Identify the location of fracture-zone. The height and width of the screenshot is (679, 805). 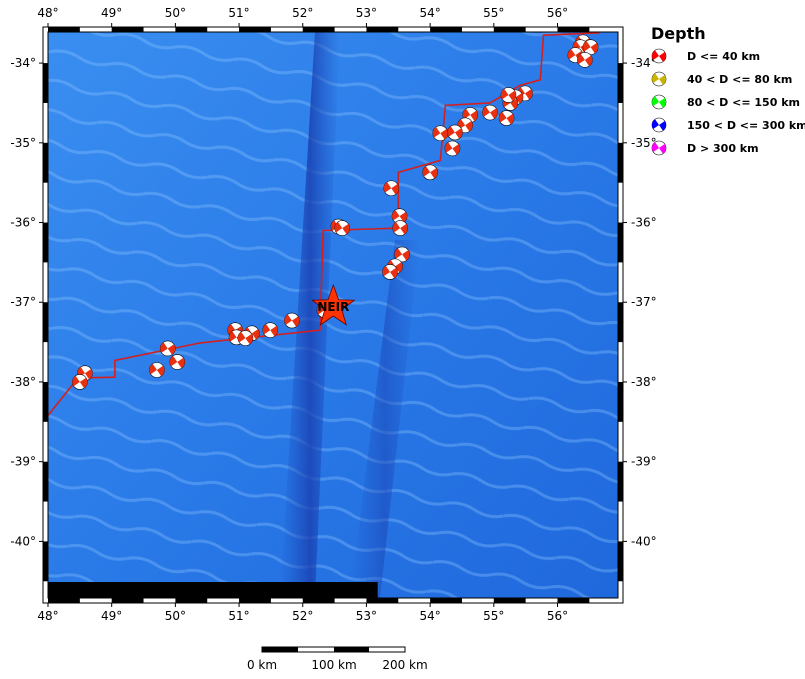
(385, 419).